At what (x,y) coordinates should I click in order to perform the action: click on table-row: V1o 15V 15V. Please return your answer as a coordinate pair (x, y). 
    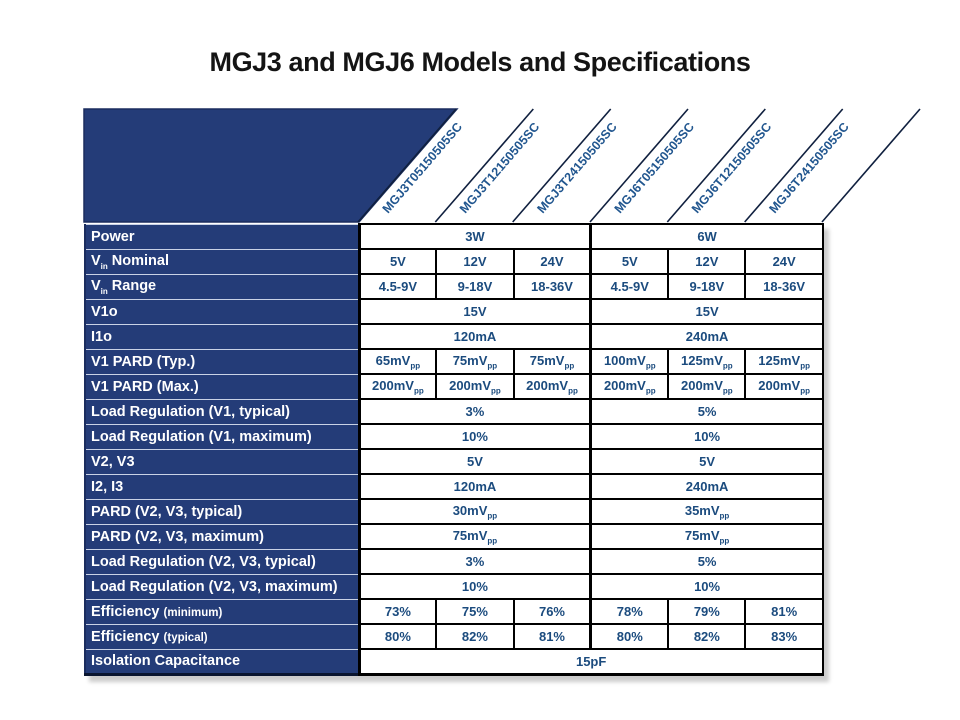
    Looking at the image, I should click on (454, 311).